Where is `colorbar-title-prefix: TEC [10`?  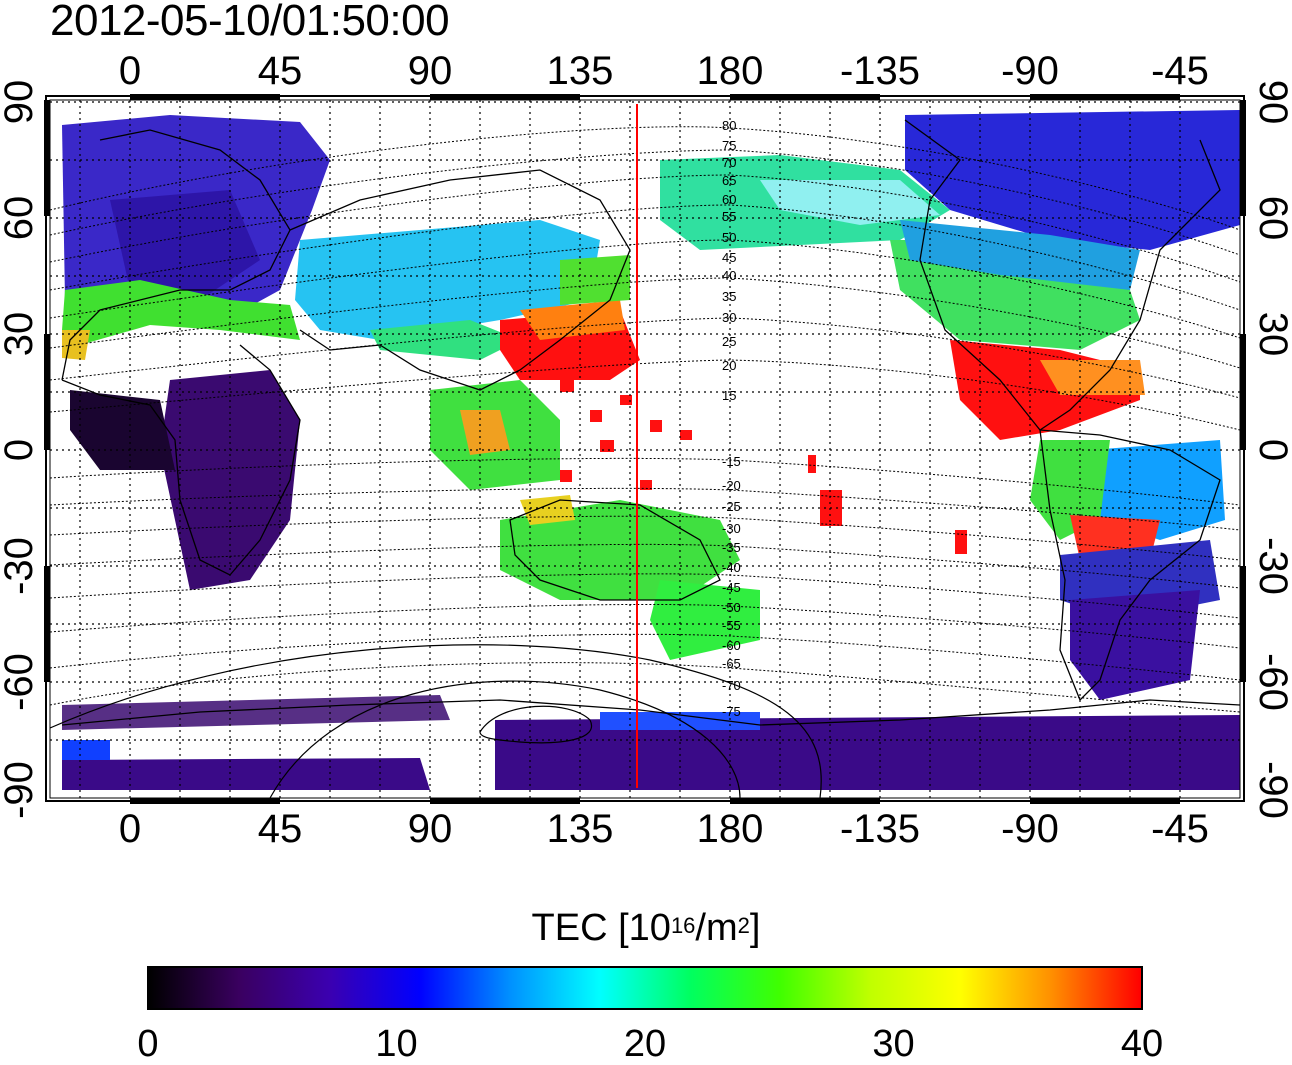
colorbar-title-prefix: TEC [10 is located at coordinates (601, 928).